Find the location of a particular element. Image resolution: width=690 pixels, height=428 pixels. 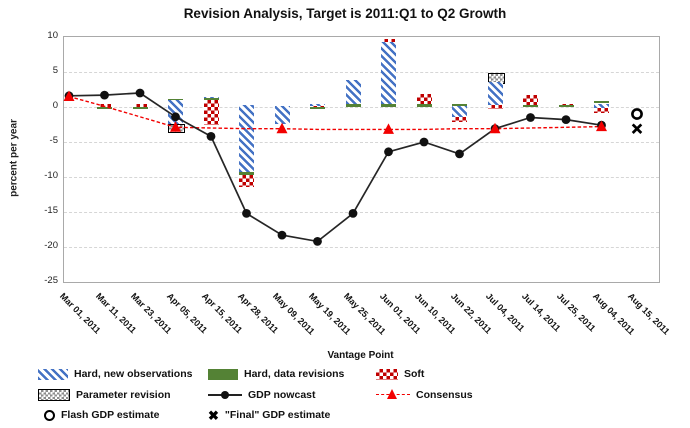

legend-label: Parameter revision is located at coordinates (123, 395).